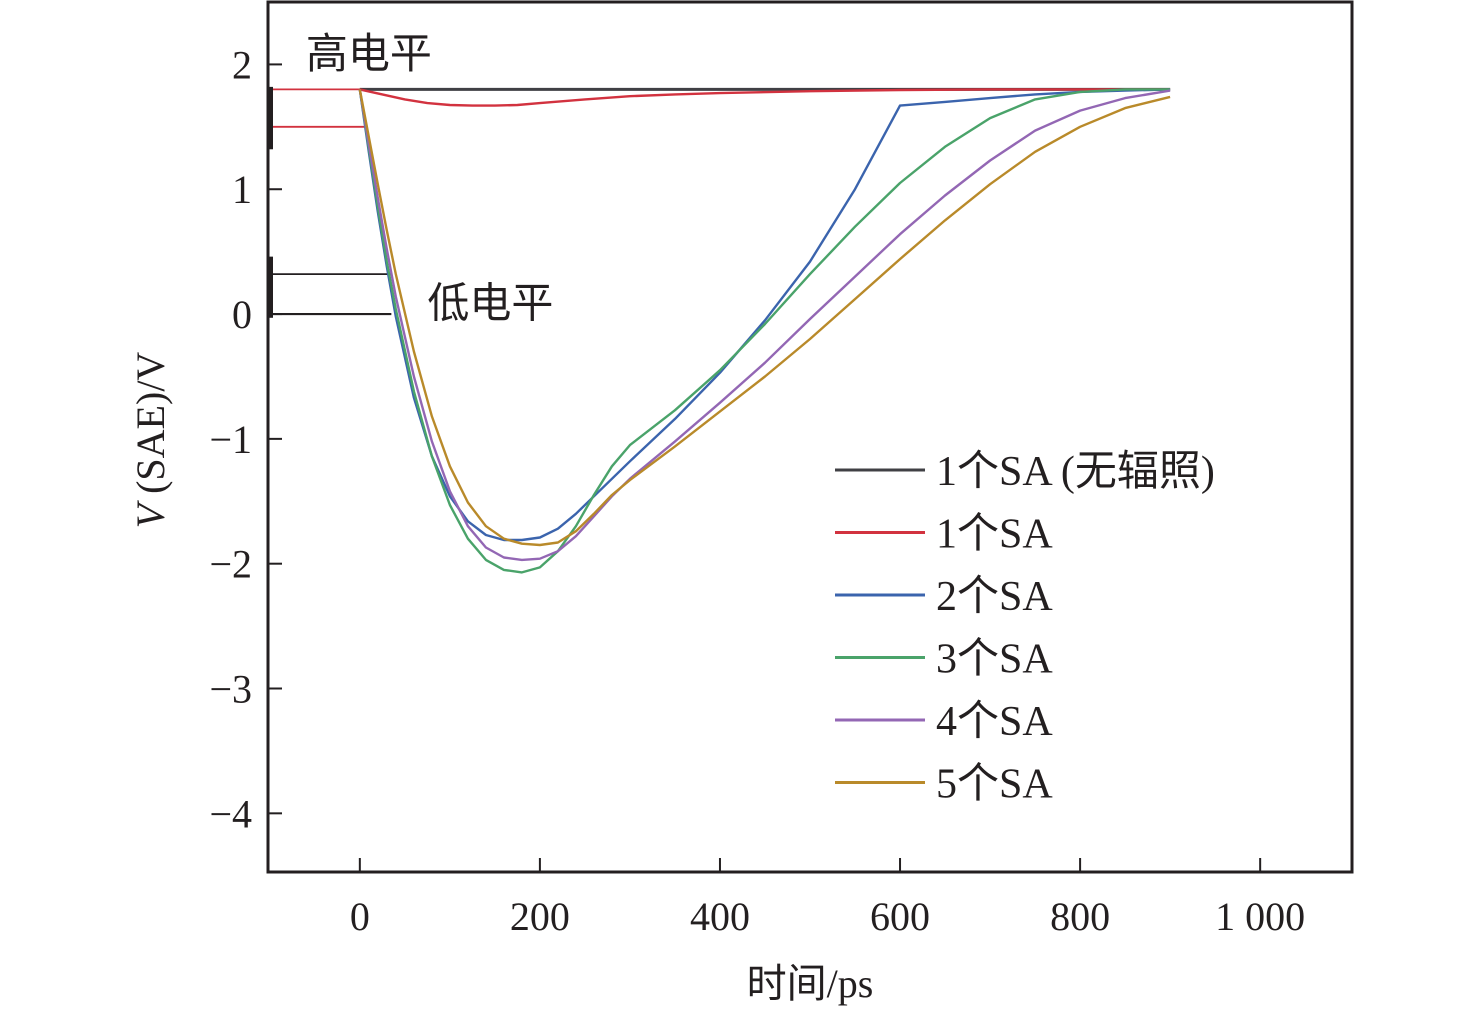 The width and height of the screenshot is (1476, 1013). I want to click on annotation-low-level: 低电平, so click(490, 303).